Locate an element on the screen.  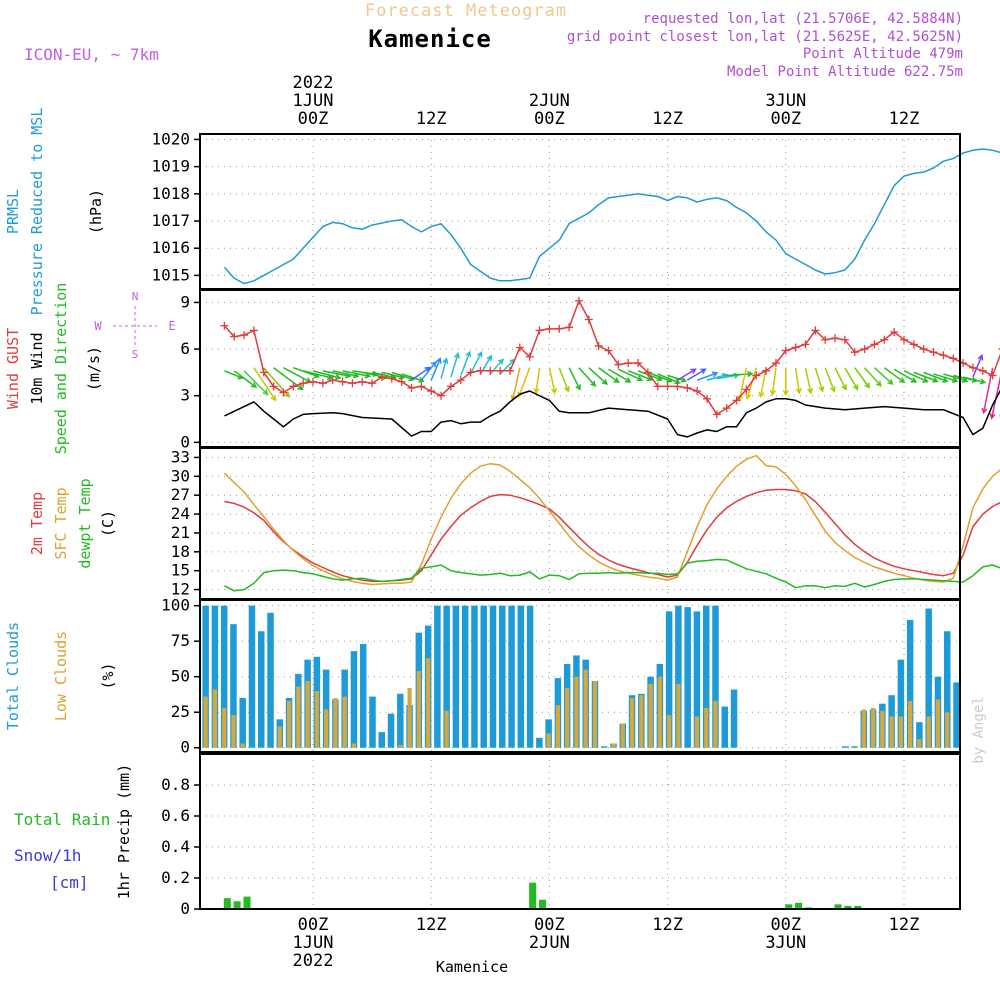
y-tick-label: 0.6 is located at coordinates (175, 815).